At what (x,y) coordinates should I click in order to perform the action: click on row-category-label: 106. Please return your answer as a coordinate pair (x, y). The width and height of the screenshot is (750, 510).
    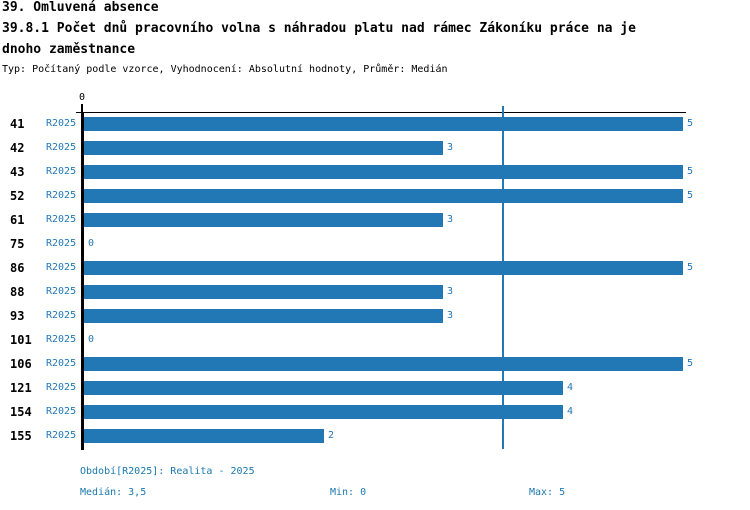
    Looking at the image, I should click on (21, 364).